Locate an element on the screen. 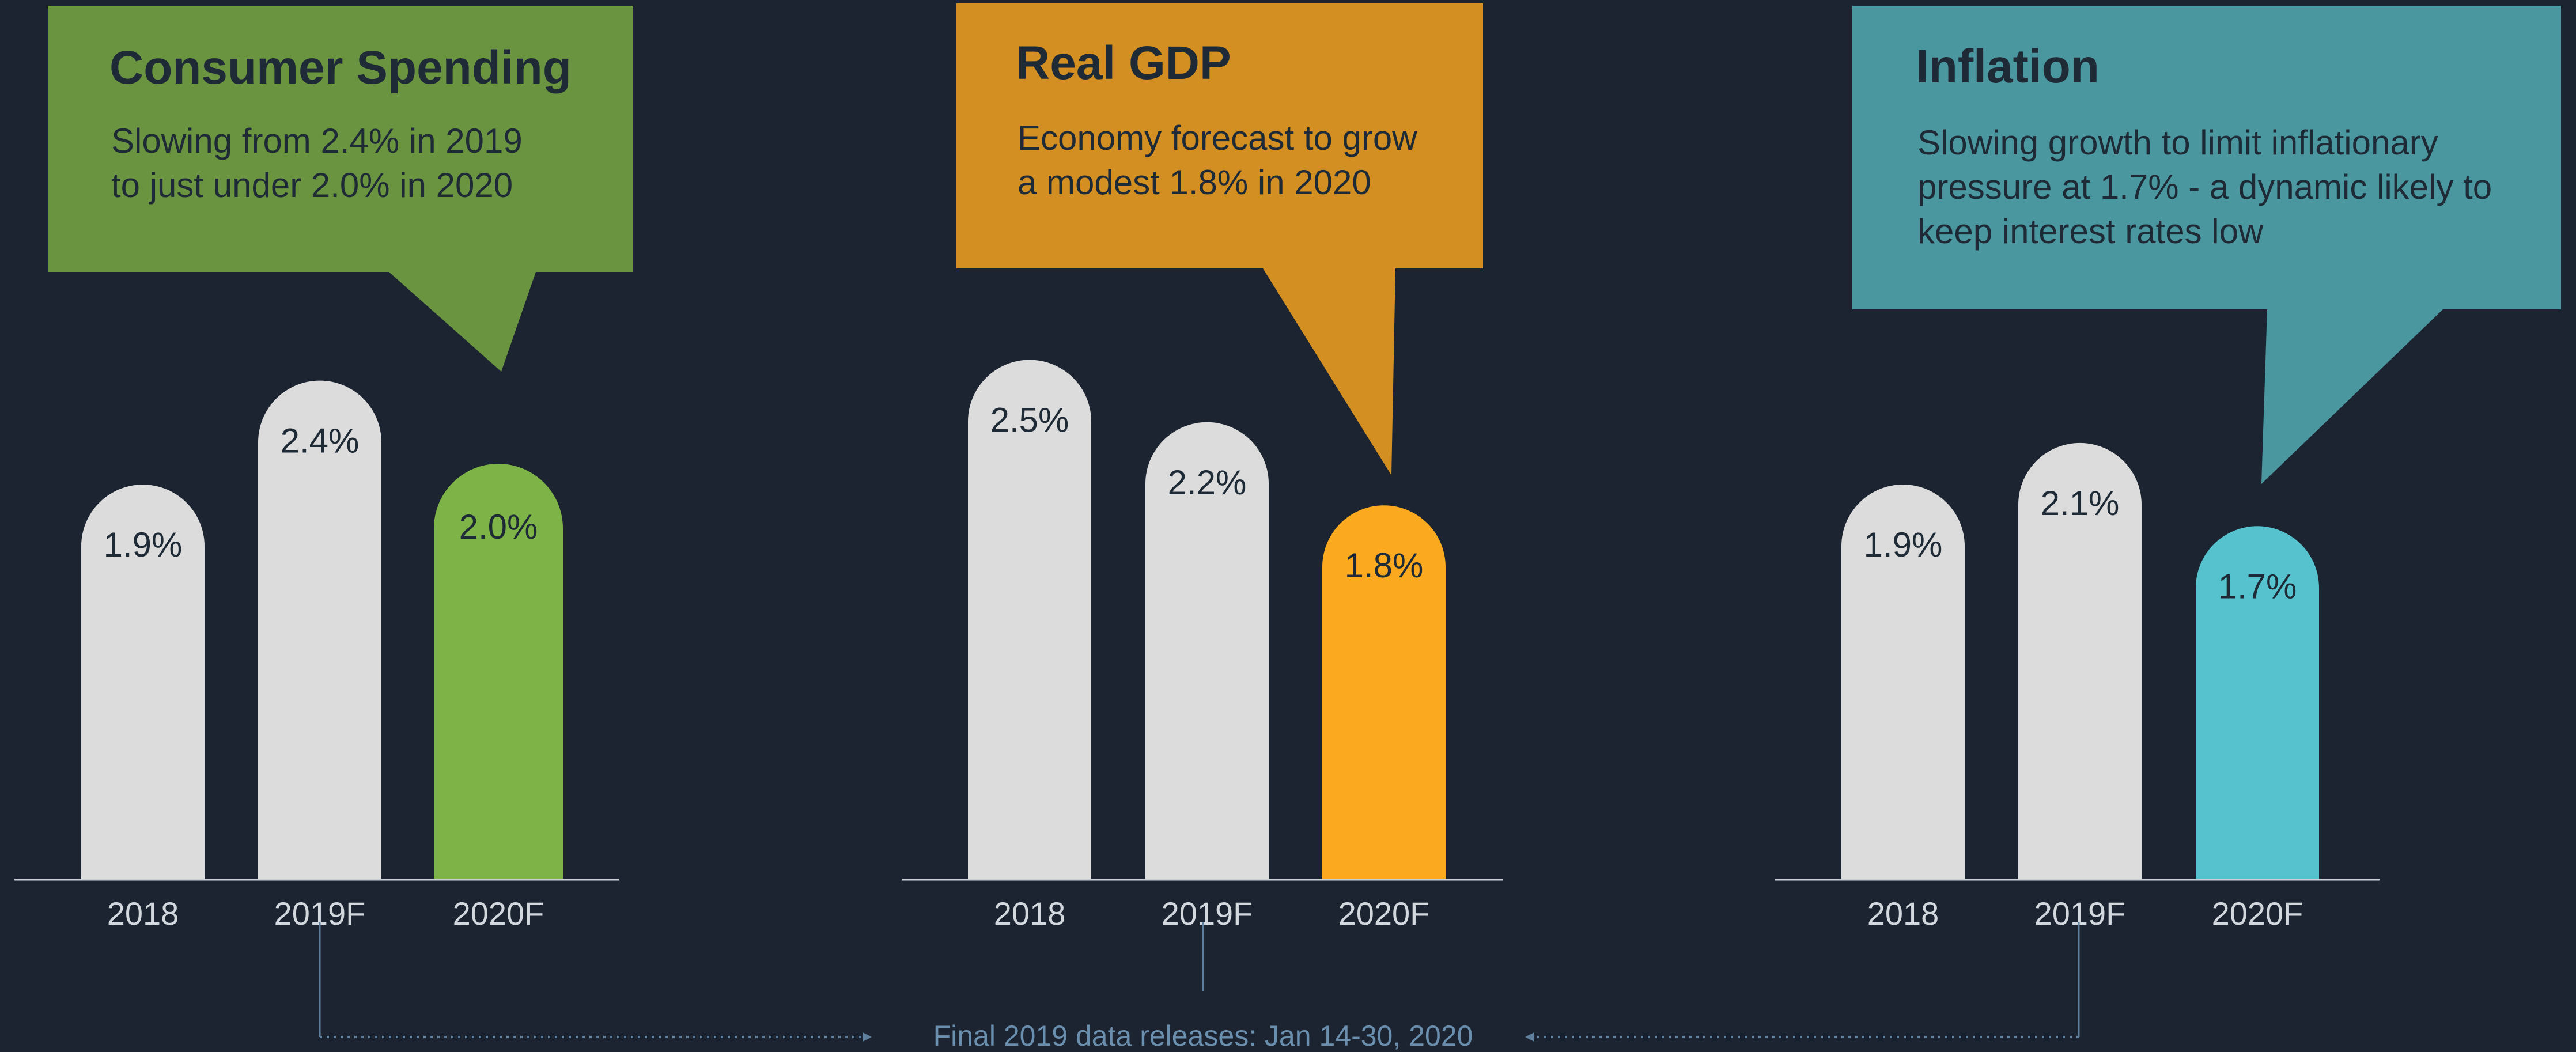 This screenshot has width=2576, height=1052. footer-connectors is located at coordinates (1199, 982).